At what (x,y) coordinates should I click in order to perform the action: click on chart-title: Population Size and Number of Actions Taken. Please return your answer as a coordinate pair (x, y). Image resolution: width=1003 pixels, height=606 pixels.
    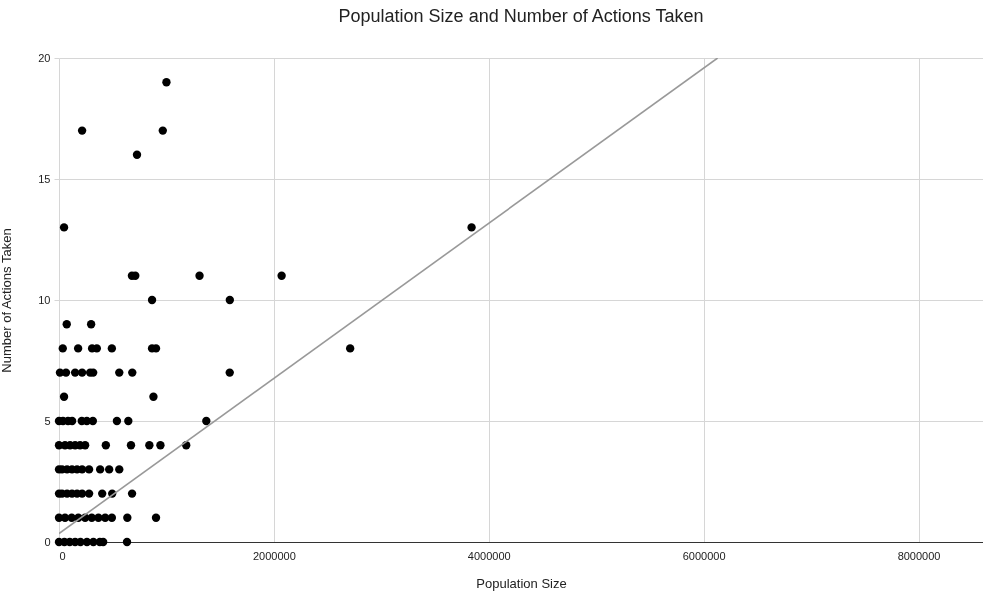
    Looking at the image, I should click on (521, 16).